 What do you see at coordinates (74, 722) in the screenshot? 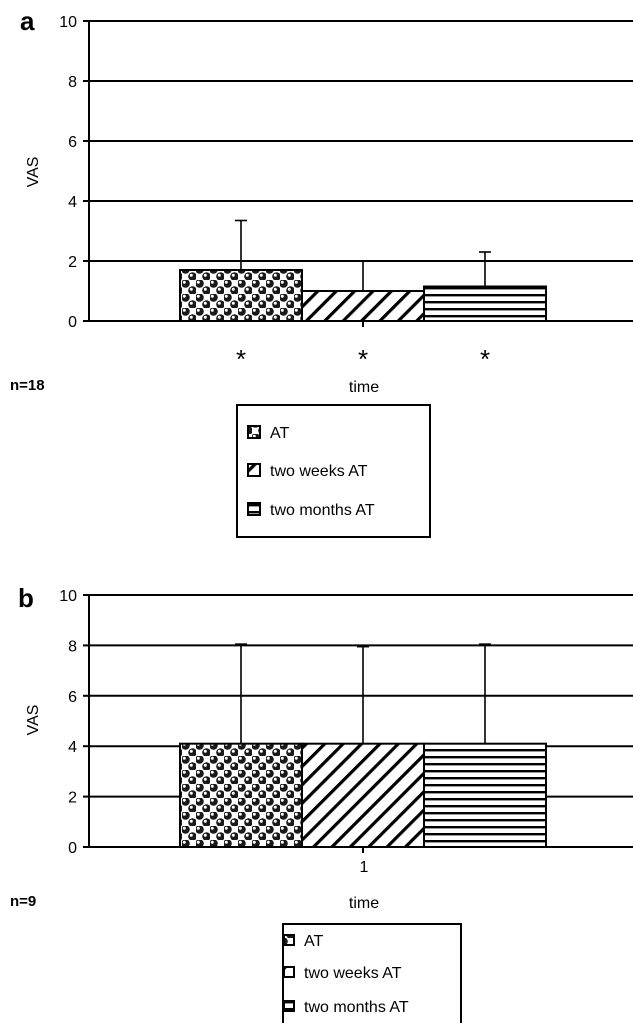
I see `panel-b-y-ticks: 0 2 4 6 8 10` at bounding box center [74, 722].